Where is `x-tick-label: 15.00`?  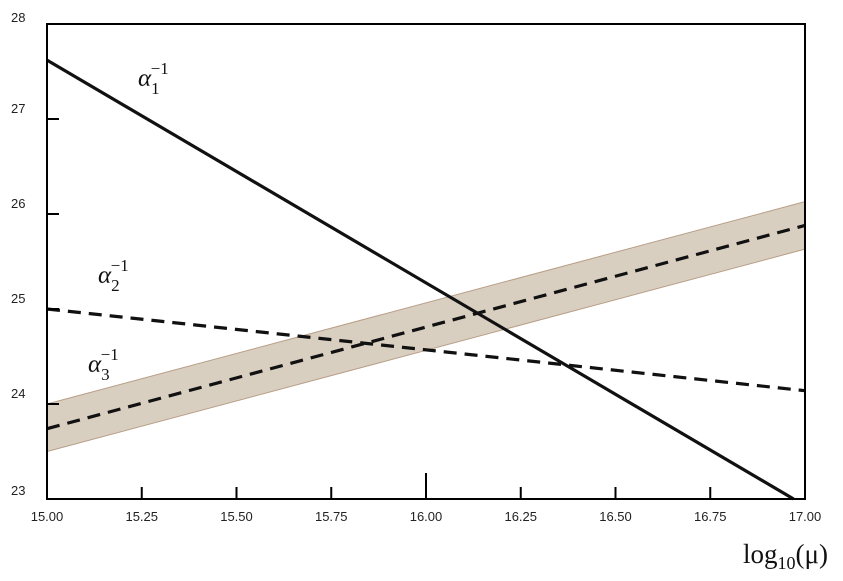 x-tick-label: 15.00 is located at coordinates (47, 516).